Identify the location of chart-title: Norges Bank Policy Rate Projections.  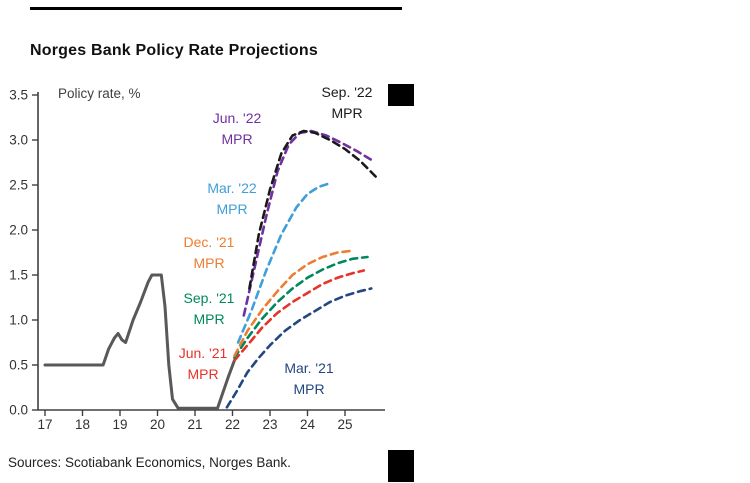
(174, 50).